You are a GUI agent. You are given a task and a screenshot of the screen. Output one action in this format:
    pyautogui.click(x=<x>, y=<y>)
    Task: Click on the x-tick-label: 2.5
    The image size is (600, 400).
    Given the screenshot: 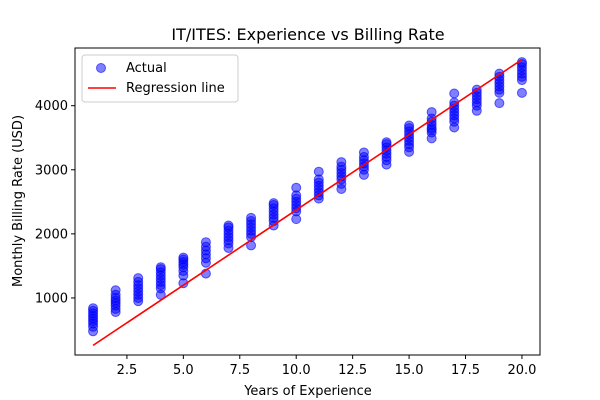 What is the action you would take?
    pyautogui.click(x=127, y=370)
    